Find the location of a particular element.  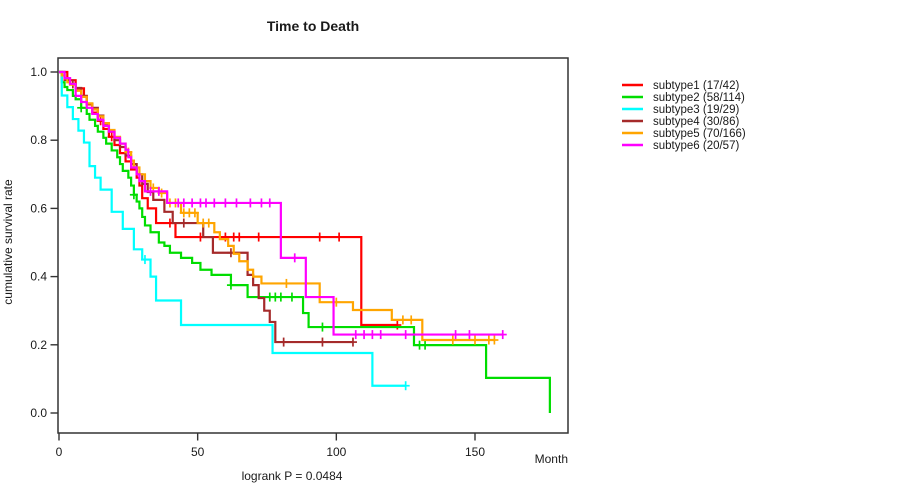

y-tick-label: 0.8 is located at coordinates (38, 140).